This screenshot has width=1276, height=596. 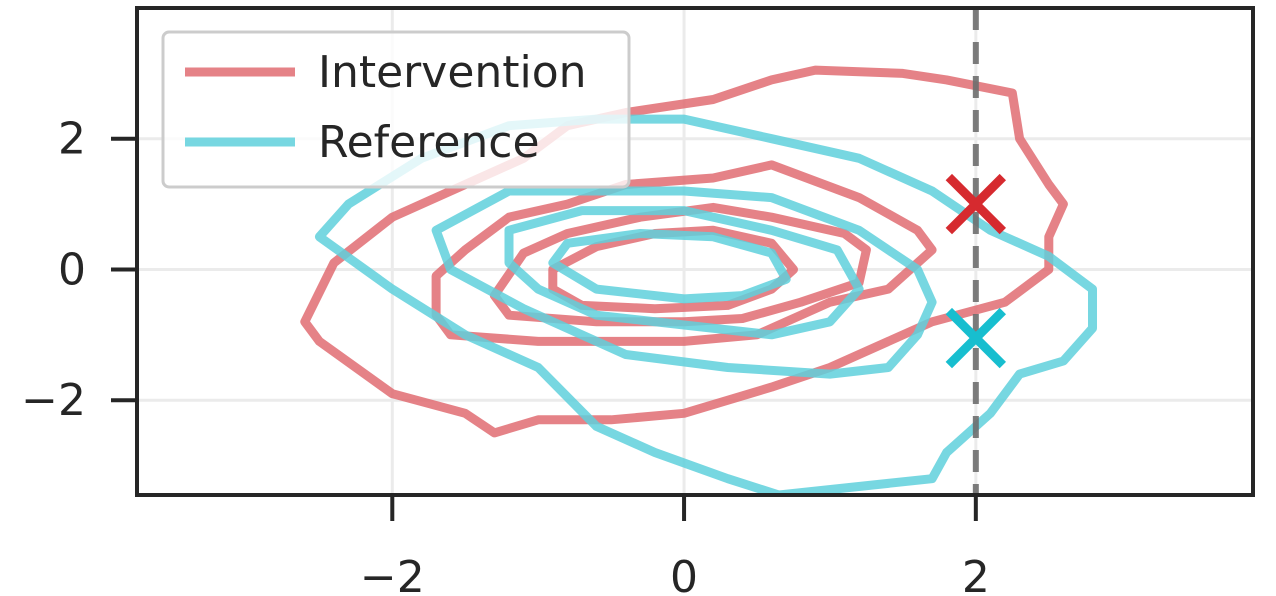 What do you see at coordinates (684, 574) in the screenshot?
I see `x-tick-label-1: 0` at bounding box center [684, 574].